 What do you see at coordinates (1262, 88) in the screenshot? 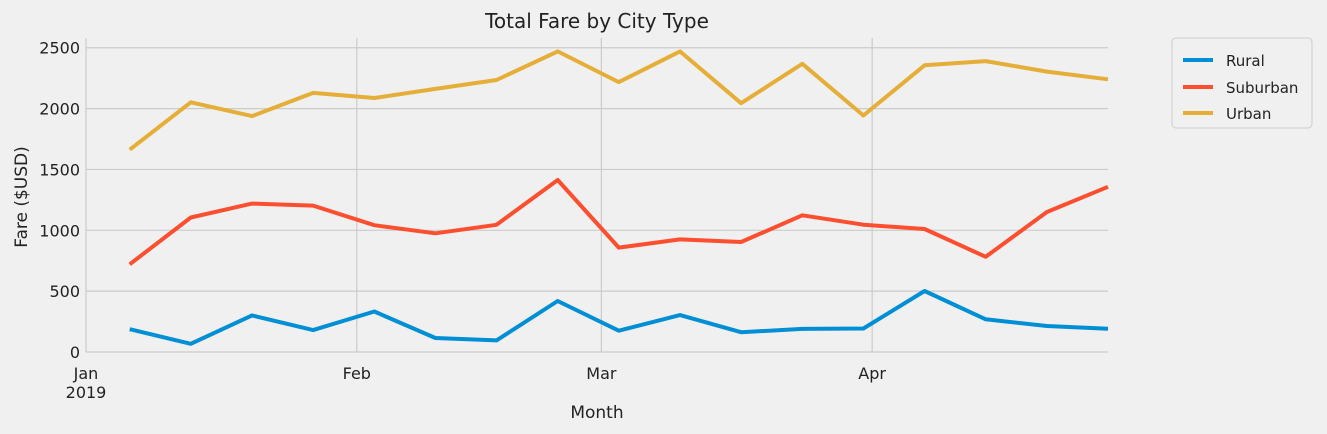
I see `legend-label-suburban: Suburban` at bounding box center [1262, 88].